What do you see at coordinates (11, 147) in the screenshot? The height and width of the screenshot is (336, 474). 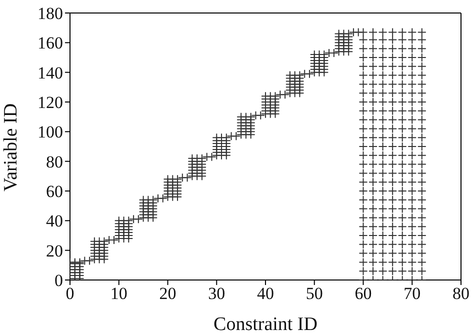 I see `y-axis-title: Variable ID` at bounding box center [11, 147].